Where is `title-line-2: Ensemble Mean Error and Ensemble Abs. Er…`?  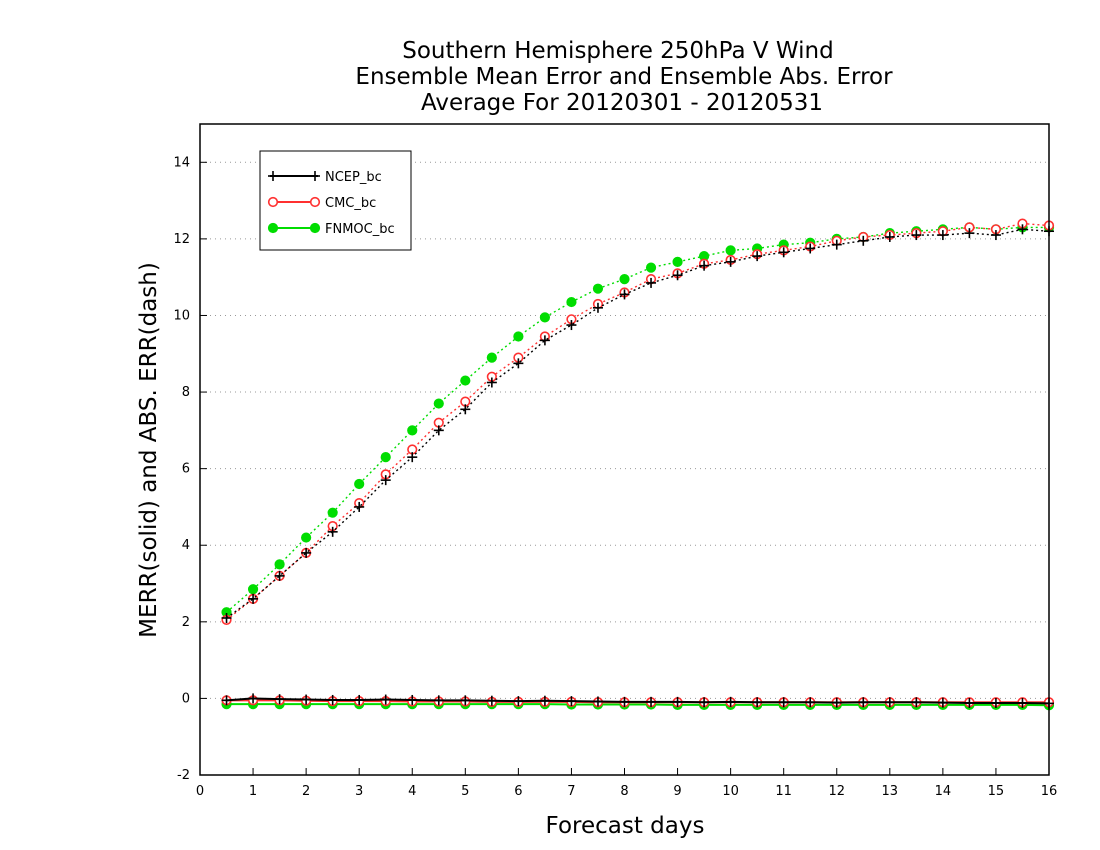
title-line-2: Ensemble Mean Error and Ensemble Abs. Er… is located at coordinates (624, 77).